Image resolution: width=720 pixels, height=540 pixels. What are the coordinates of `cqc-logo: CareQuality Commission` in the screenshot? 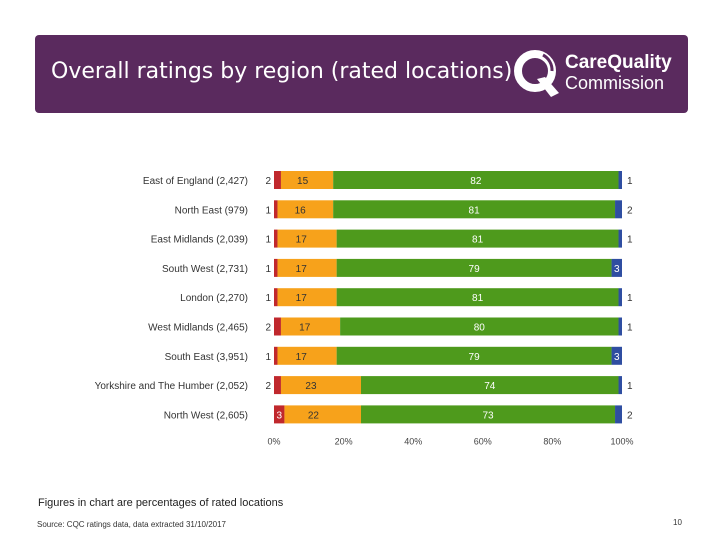 It's located at (598, 75).